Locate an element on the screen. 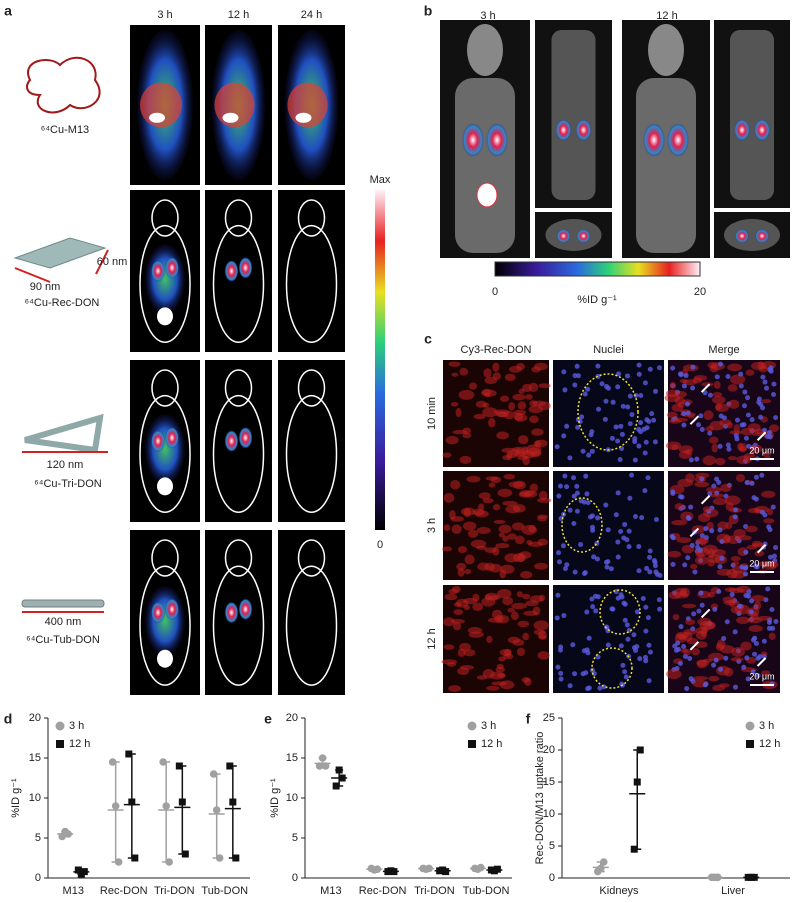  mouse-body is located at coordinates (238, 284).